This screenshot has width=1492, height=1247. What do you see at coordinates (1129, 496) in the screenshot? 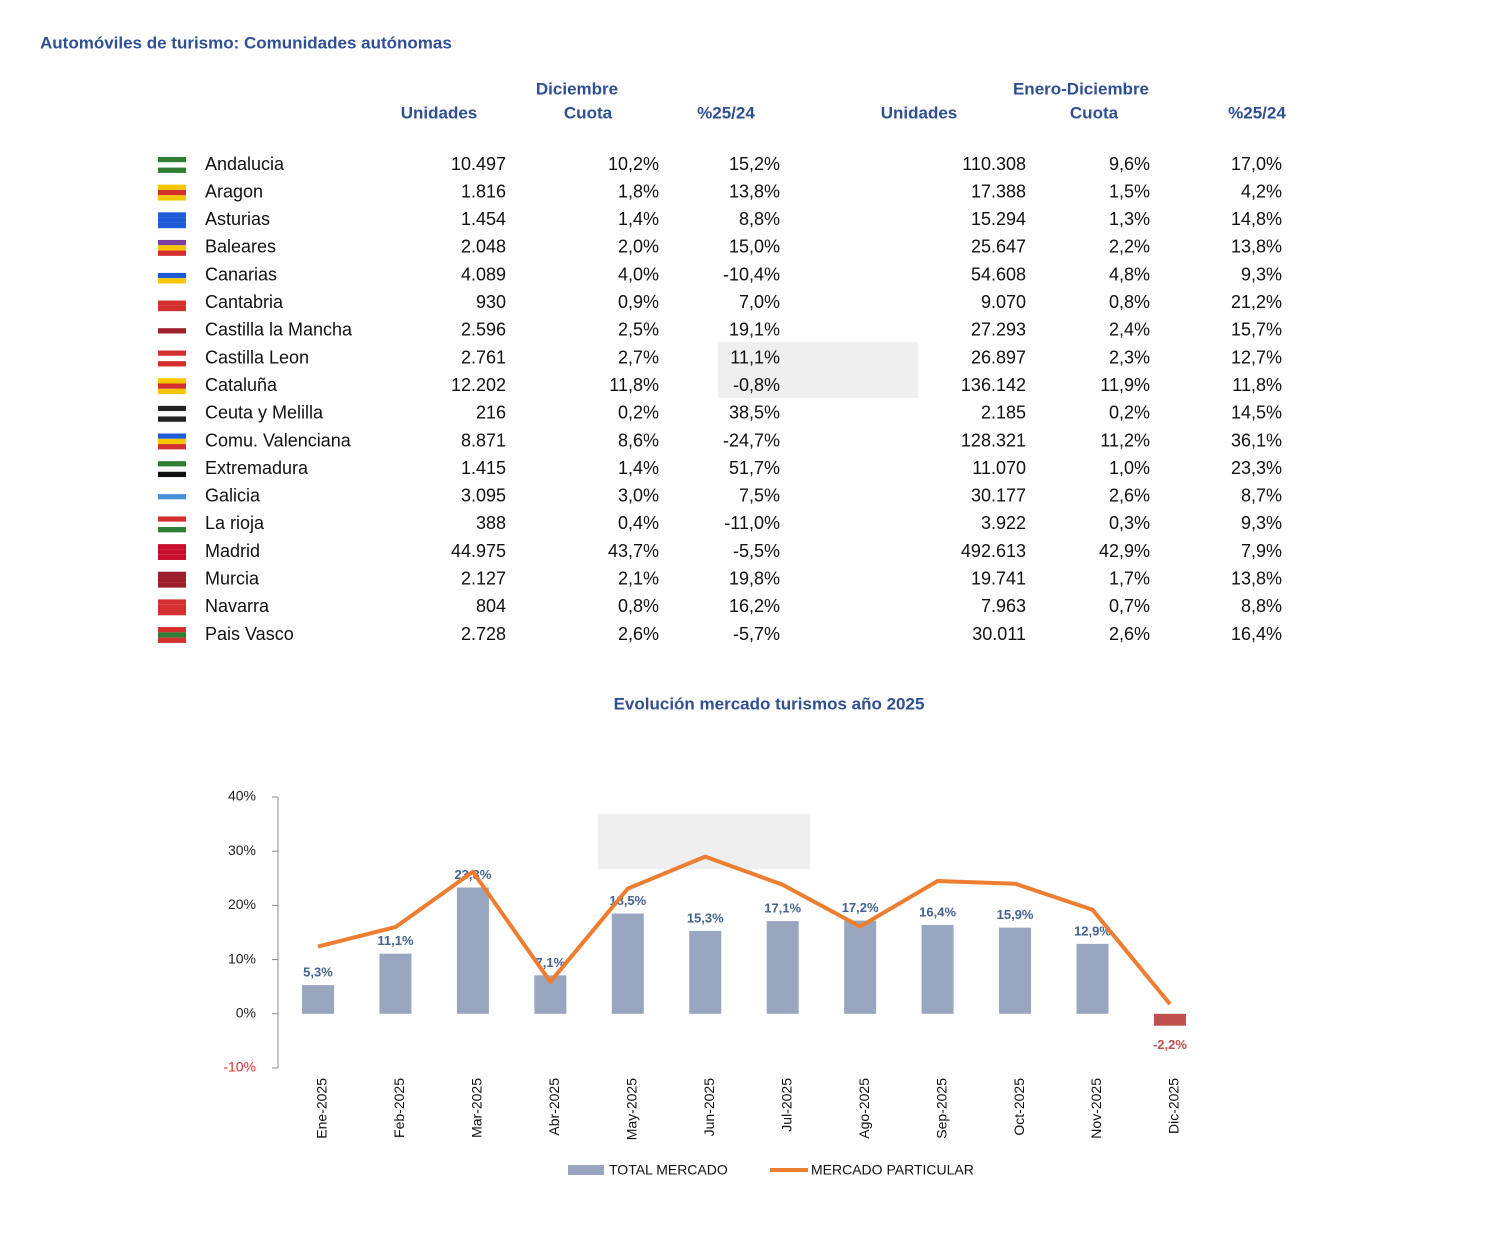
I see `cell: 2,6%` at bounding box center [1129, 496].